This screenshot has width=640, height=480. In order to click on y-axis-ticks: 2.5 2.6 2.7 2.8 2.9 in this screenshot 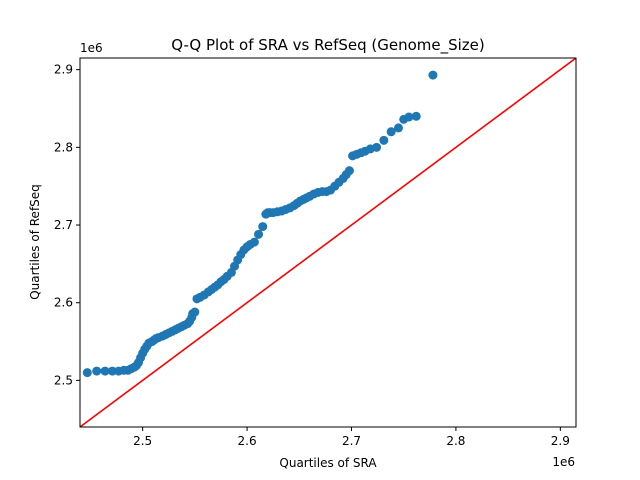, I will do `click(67, 225)`.